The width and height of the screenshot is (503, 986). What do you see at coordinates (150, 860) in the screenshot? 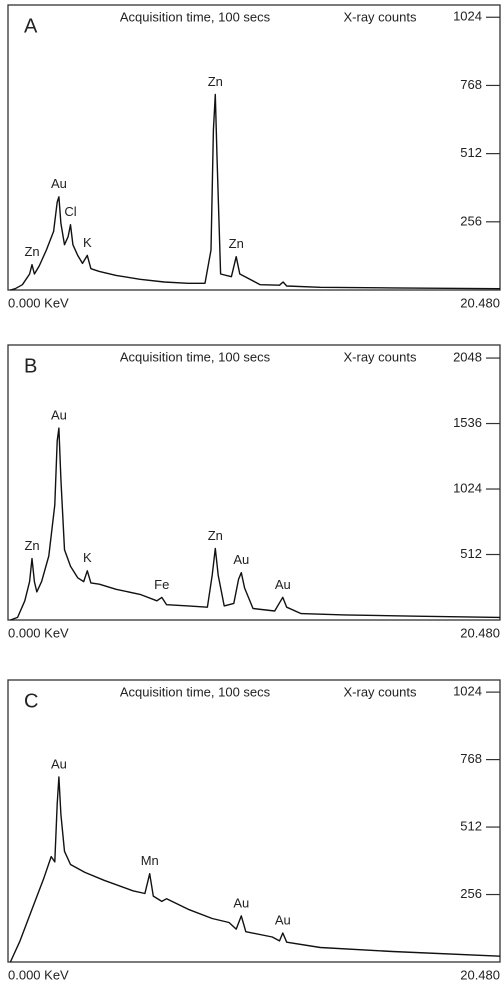
I see `peak-label: Mn` at bounding box center [150, 860].